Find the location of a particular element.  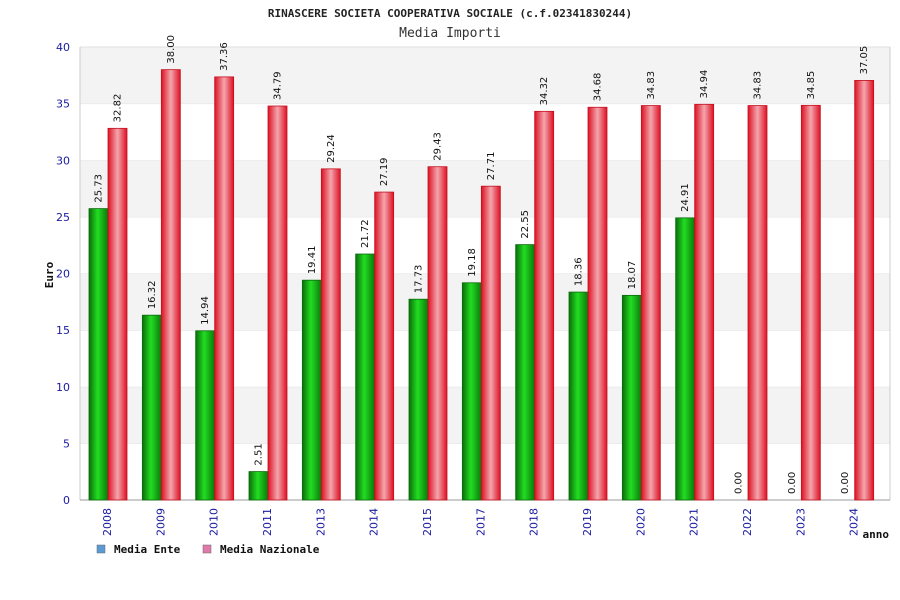

x-tick-label: 2013 is located at coordinates (320, 522).